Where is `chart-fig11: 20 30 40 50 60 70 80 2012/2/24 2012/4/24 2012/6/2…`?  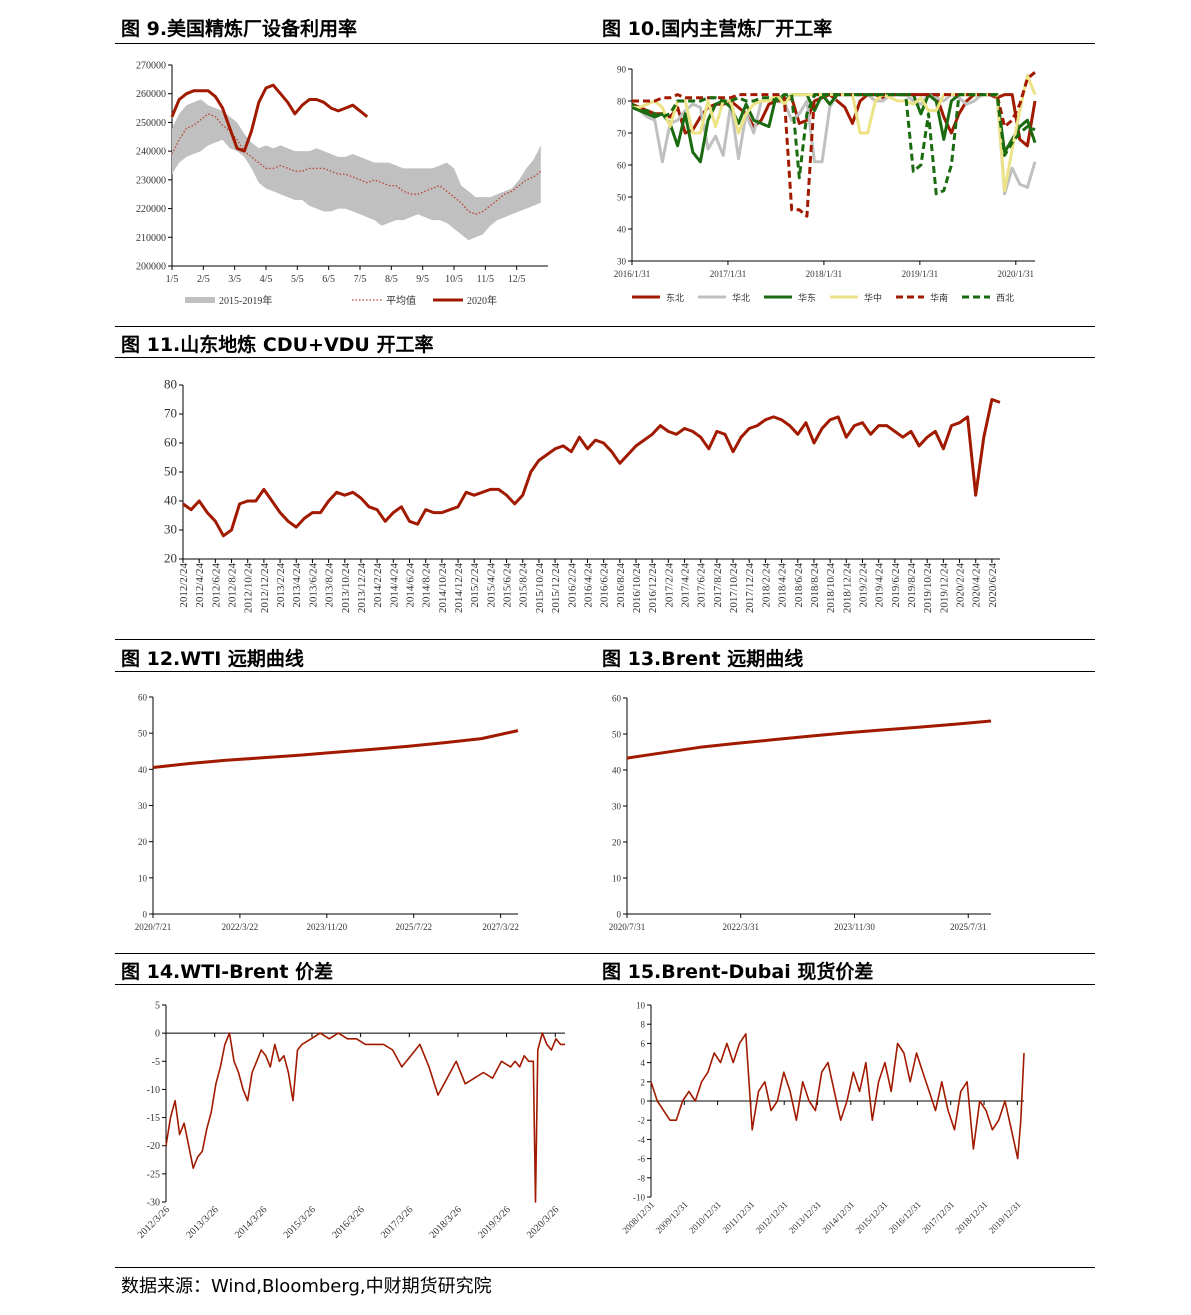
chart-fig11: 20 30 40 50 60 70 80 2012/2/24 2012/4/24 2012/6/2… is located at coordinates (582, 495).